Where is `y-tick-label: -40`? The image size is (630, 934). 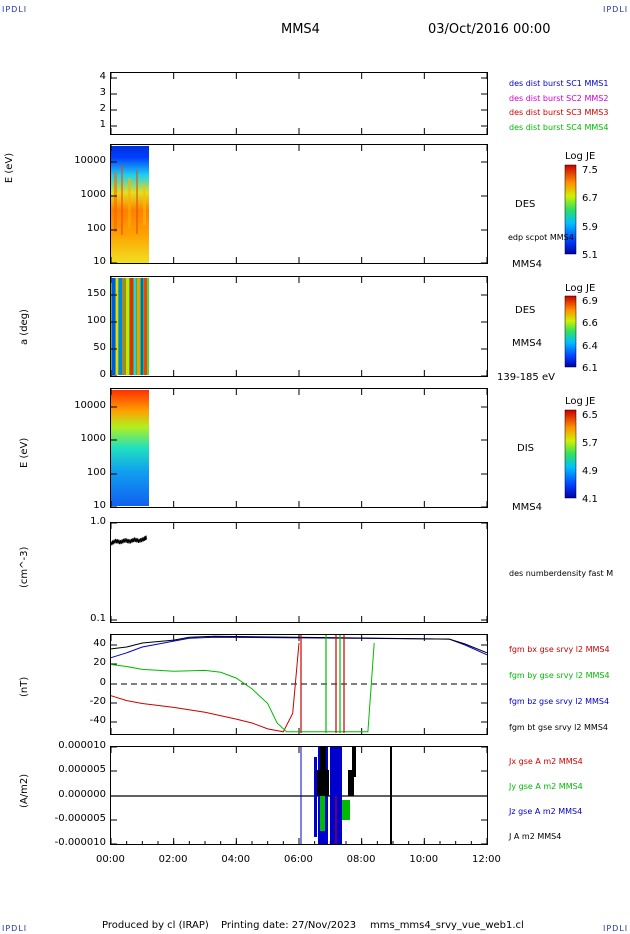
y-tick-label: -40 is located at coordinates (97, 720).